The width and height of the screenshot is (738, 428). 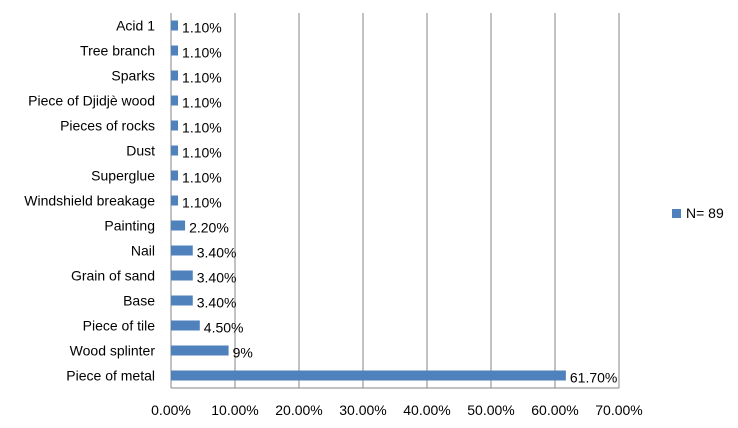 What do you see at coordinates (135, 26) in the screenshot?
I see `category-label: Acid 1` at bounding box center [135, 26].